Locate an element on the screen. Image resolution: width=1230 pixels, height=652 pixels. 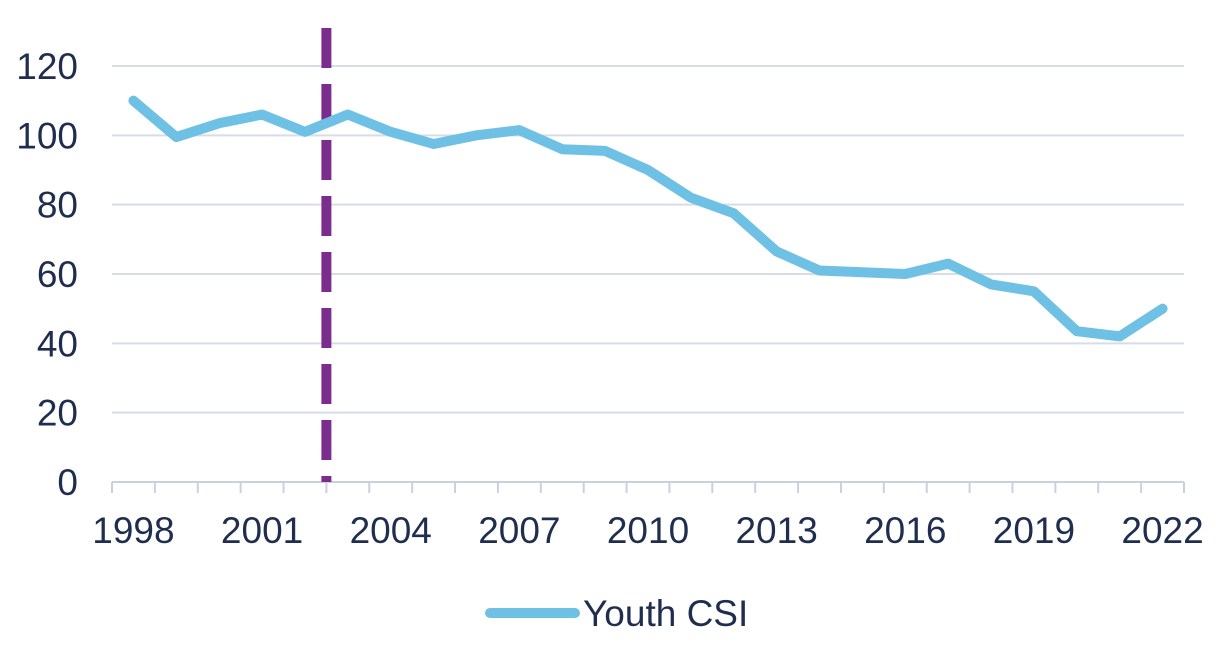
legend: Youth CSI is located at coordinates (616, 613).